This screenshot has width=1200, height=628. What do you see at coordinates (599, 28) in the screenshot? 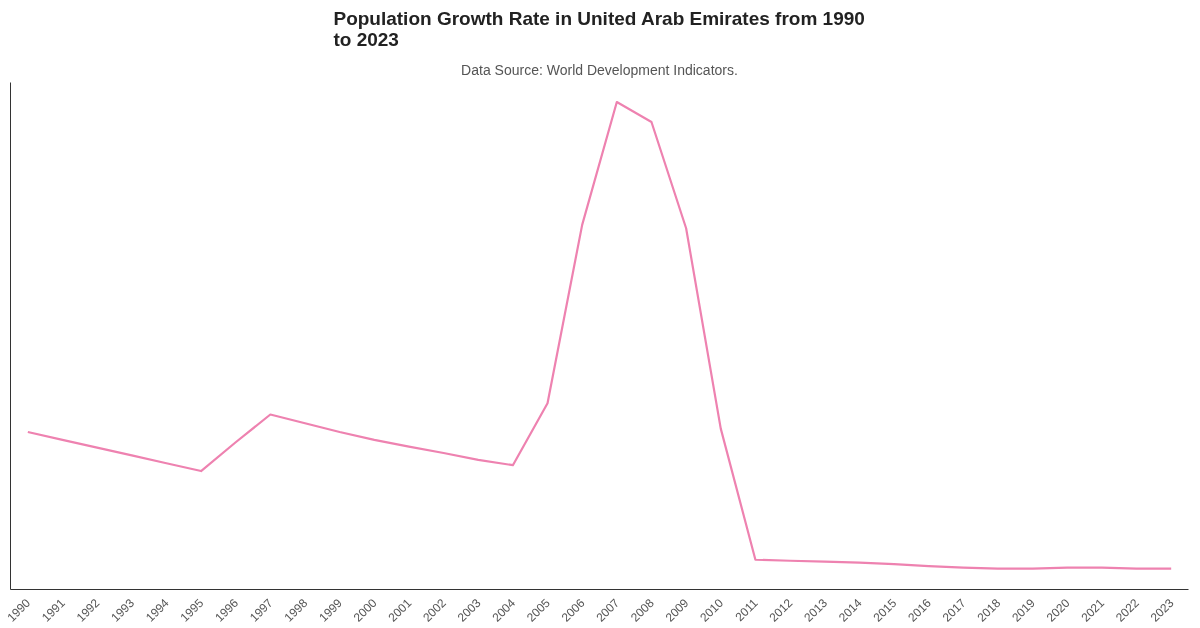
I see `chart-title: Population Growth Rate in United Arab Emirates from 1990 to 2023` at bounding box center [599, 28].